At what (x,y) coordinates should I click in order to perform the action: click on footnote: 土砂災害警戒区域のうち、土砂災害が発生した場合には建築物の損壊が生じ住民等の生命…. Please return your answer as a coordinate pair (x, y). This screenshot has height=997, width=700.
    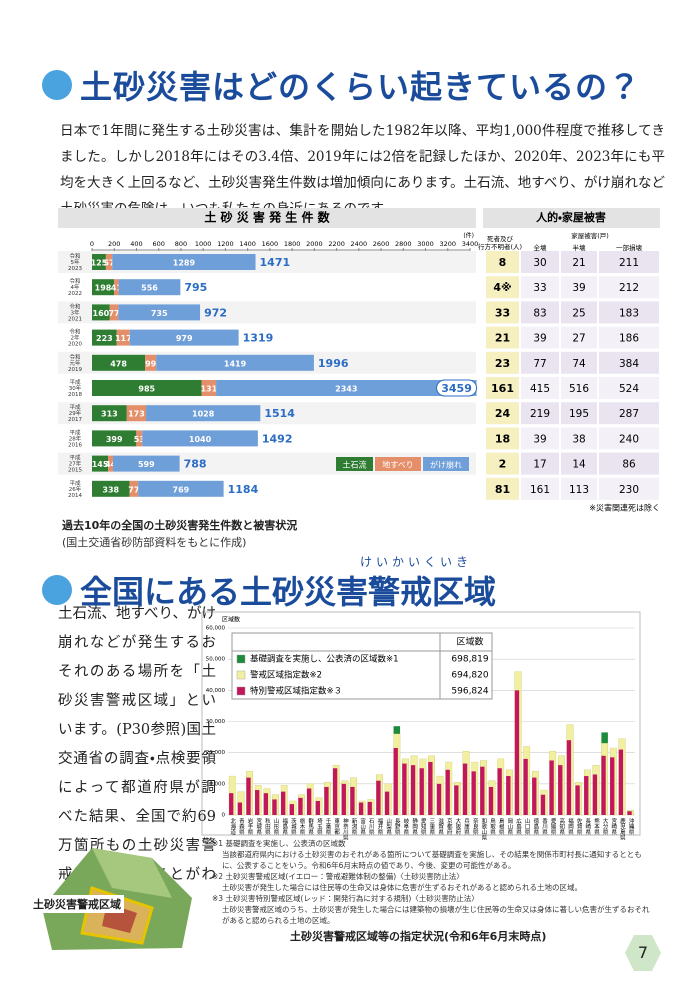
    Looking at the image, I should click on (436, 915).